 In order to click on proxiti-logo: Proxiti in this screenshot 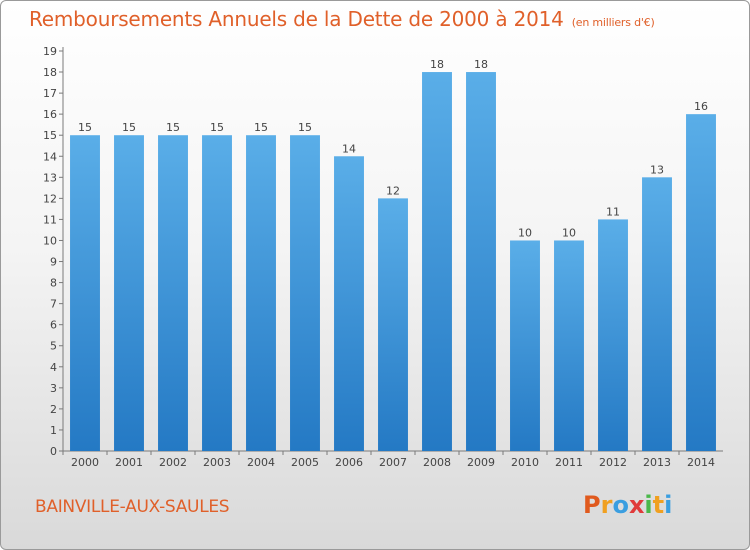, I will do `click(627, 505)`.